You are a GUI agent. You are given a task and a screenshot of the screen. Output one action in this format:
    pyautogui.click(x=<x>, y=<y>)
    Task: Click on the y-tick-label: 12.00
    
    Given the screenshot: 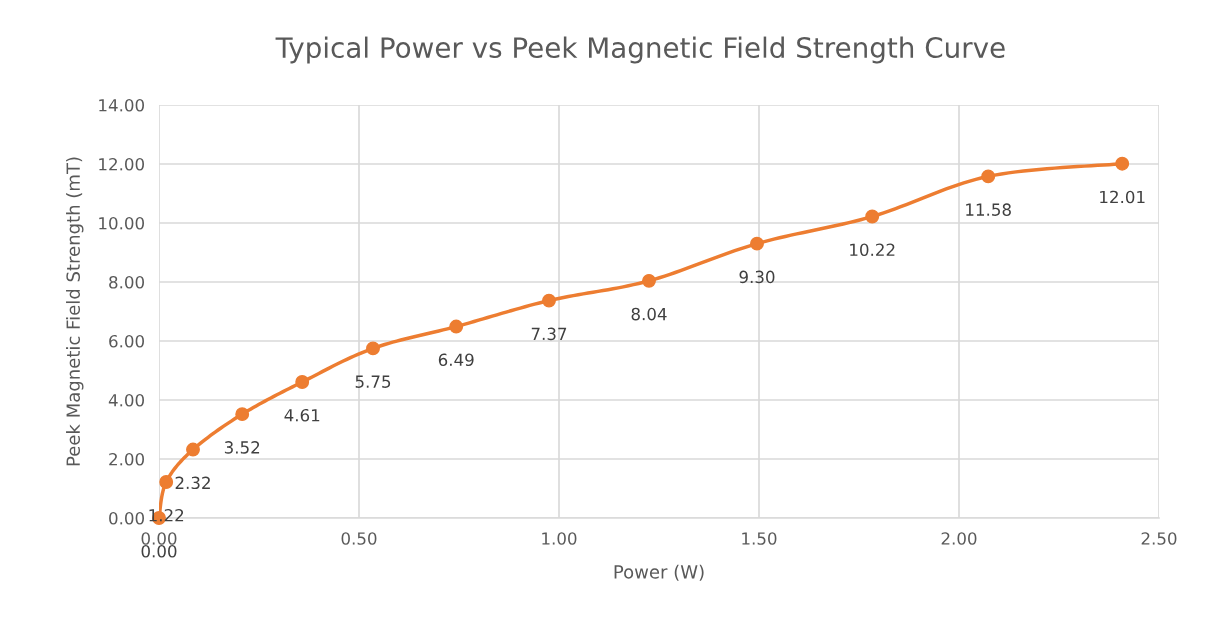 What is the action you would take?
    pyautogui.click(x=121, y=164)
    